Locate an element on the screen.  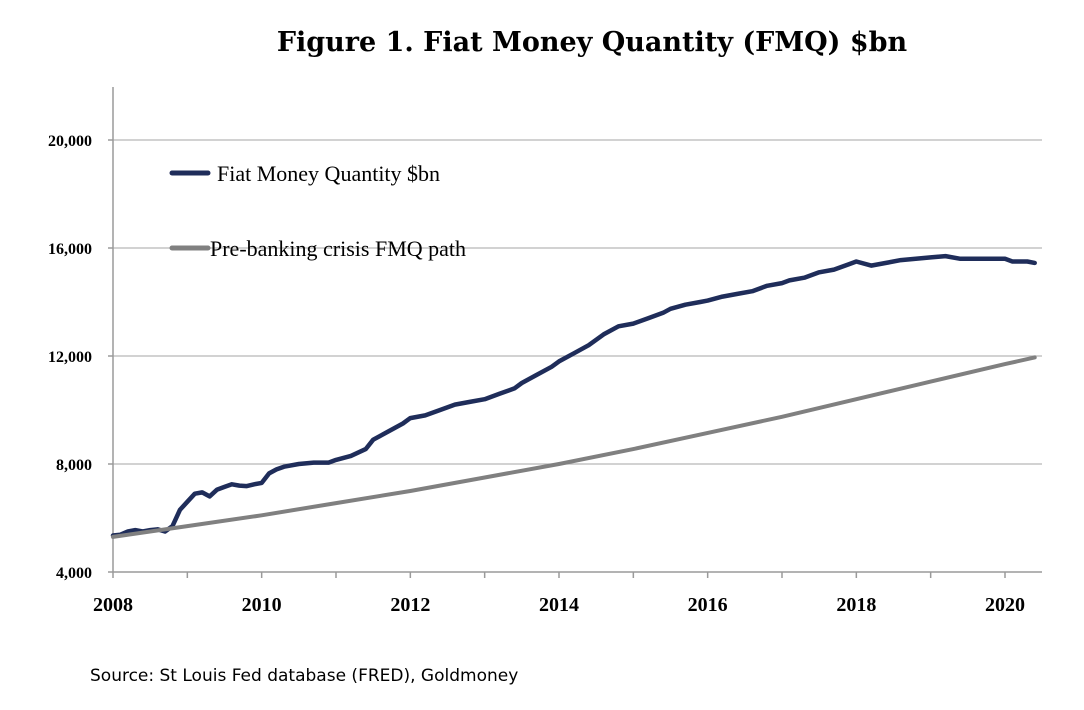
x-tick-label-0: 2008 is located at coordinates (113, 605).